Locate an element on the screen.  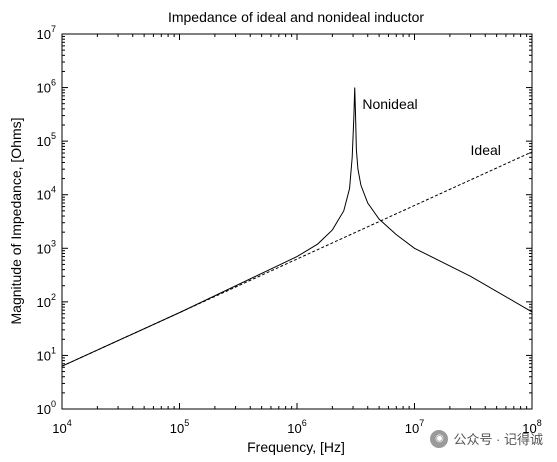
annotations-group: Nonideal Ideal is located at coordinates (431, 127).